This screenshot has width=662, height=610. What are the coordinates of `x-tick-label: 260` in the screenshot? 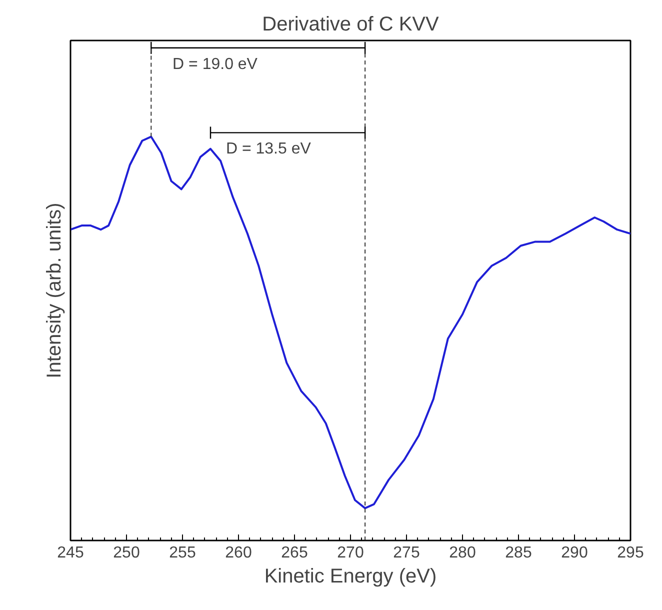 It's located at (238, 553).